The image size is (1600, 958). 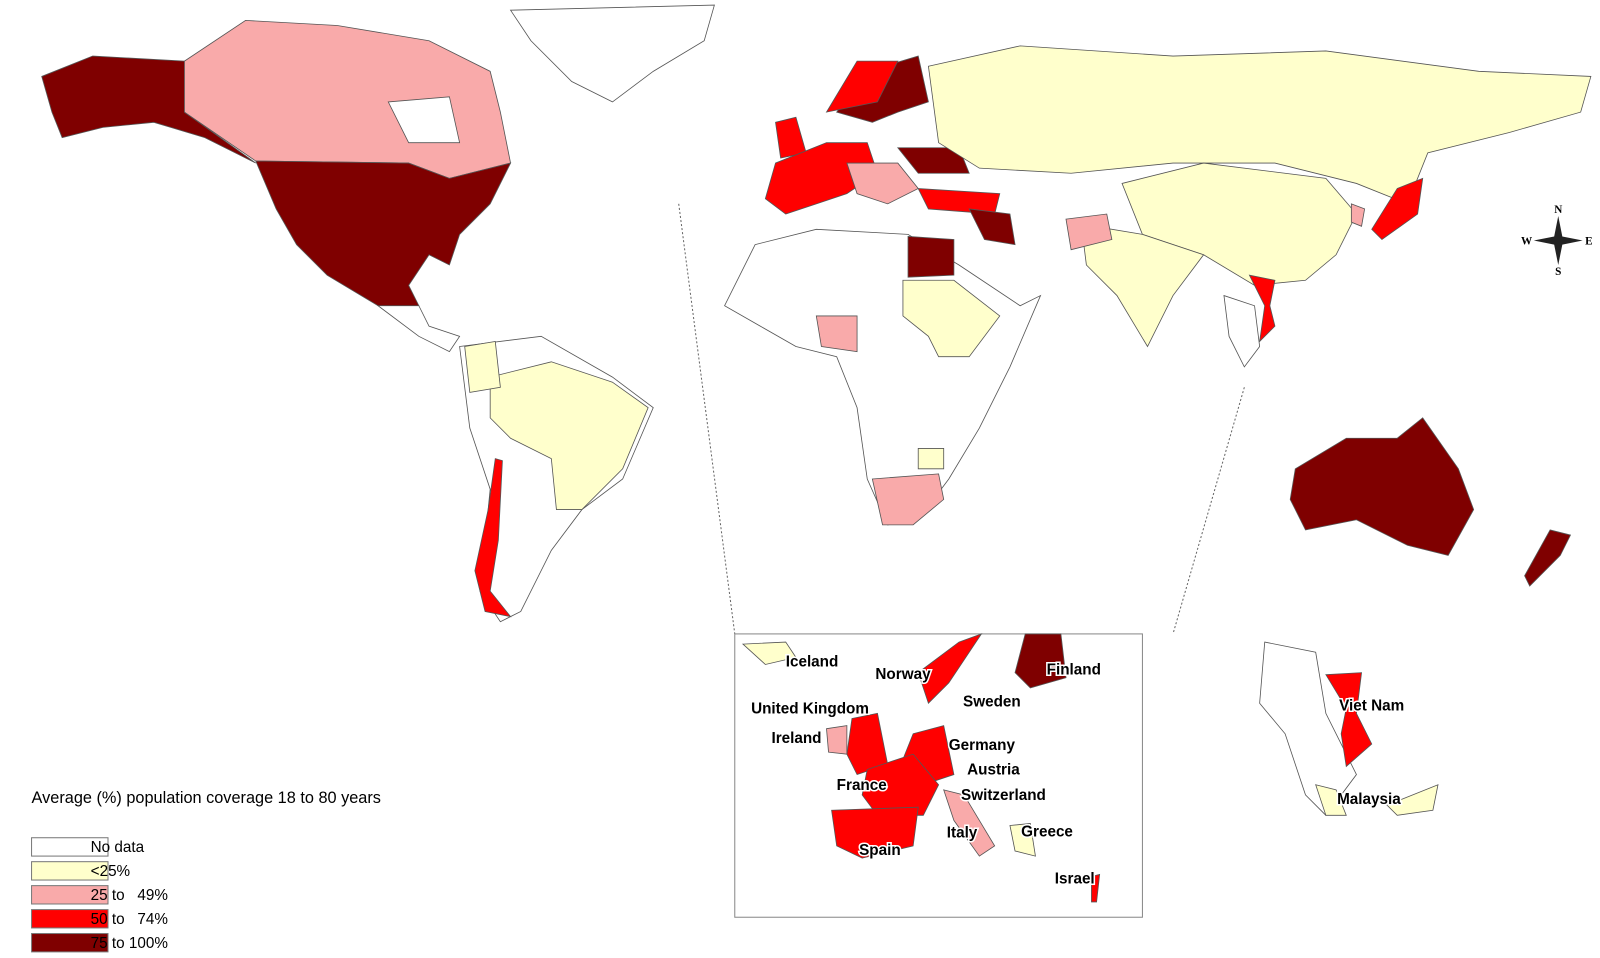 What do you see at coordinates (882, 183) in the screenshot?
I see `italy-balkans` at bounding box center [882, 183].